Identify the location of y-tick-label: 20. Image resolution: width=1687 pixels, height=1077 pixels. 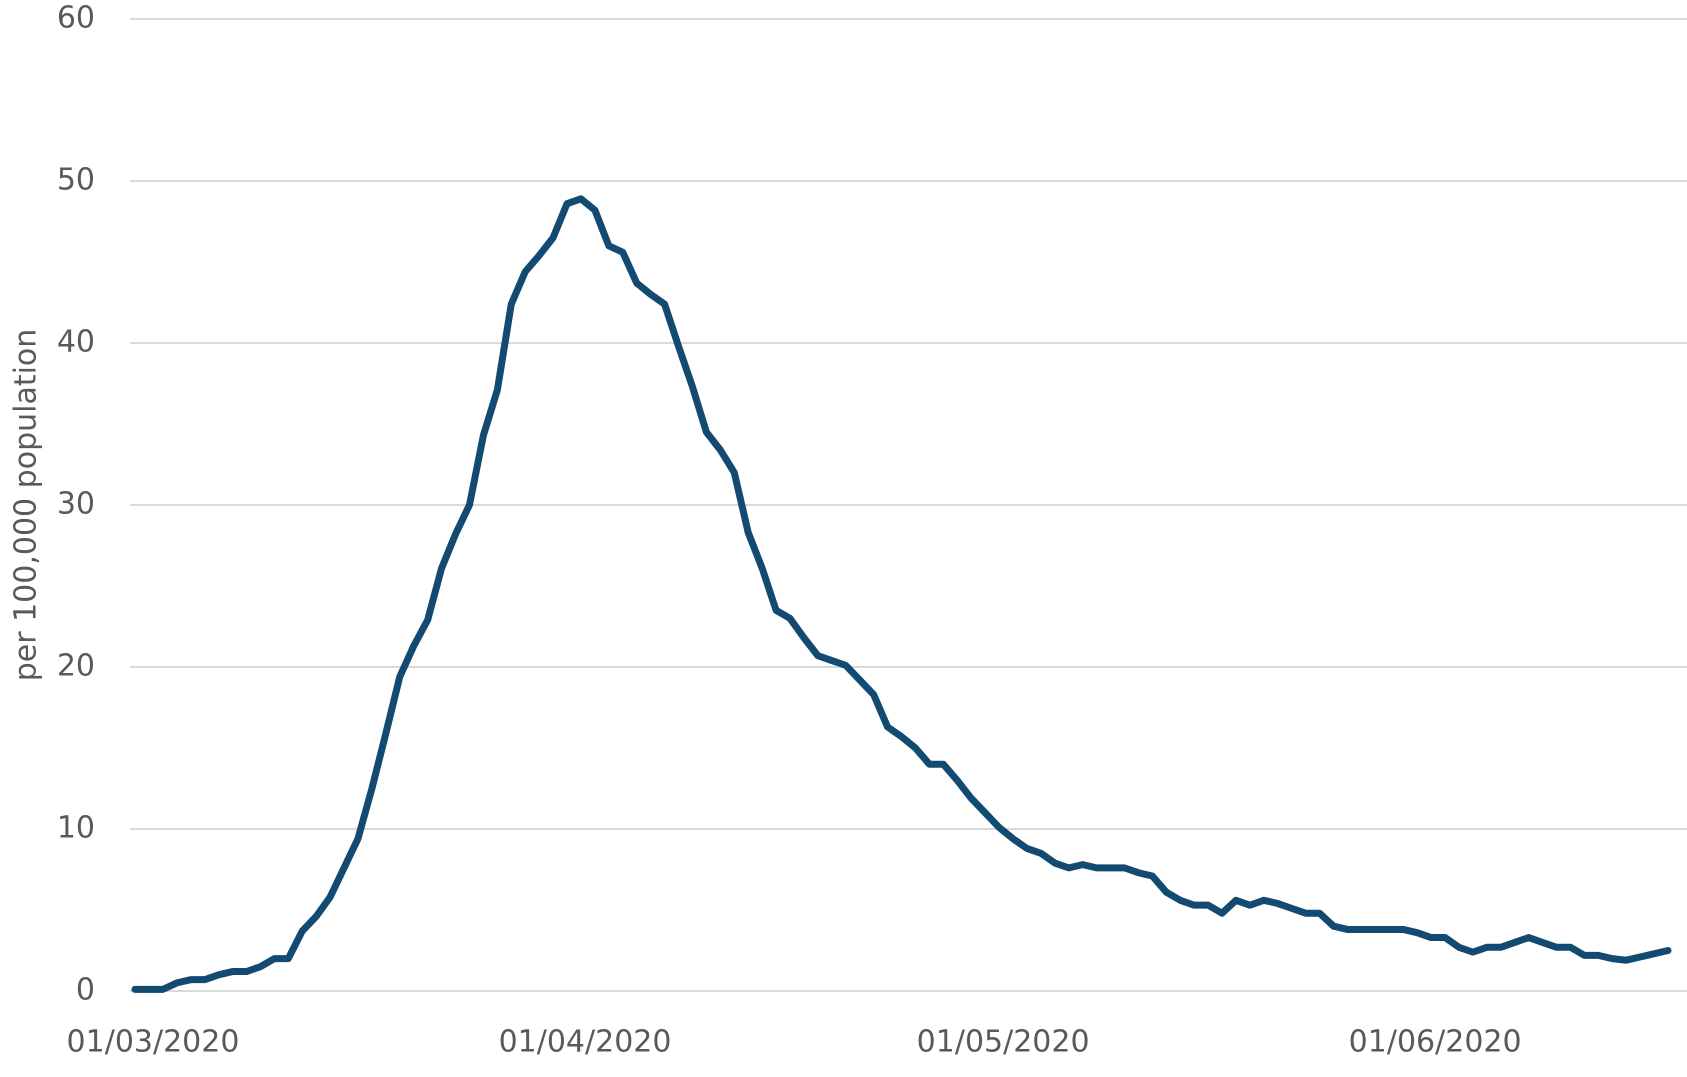
(76, 666).